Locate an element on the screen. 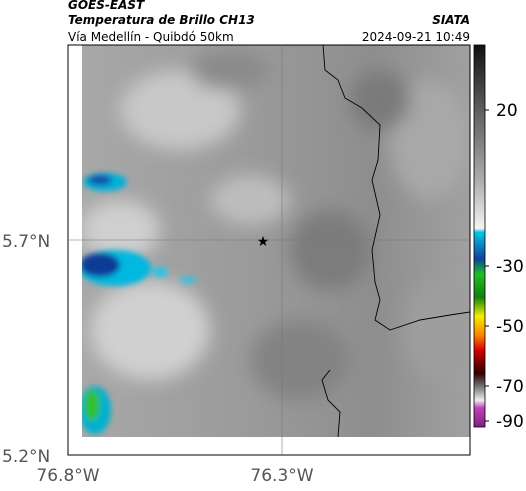 The image size is (526, 491). colorbar-label: -30 is located at coordinates (510, 267).